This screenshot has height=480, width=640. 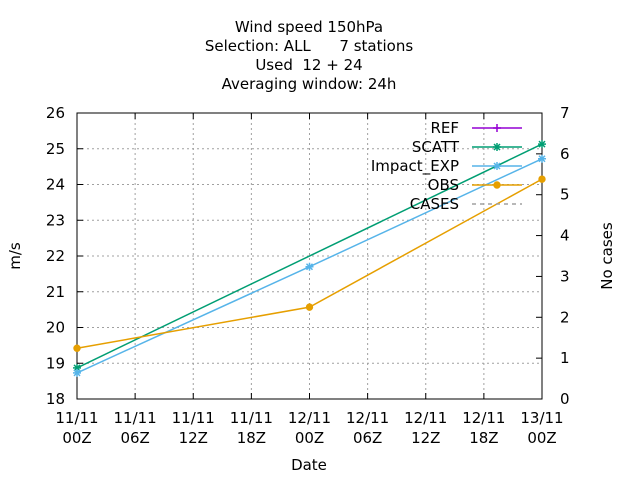 I want to click on y2-tick-label: 6, so click(x=565, y=154).